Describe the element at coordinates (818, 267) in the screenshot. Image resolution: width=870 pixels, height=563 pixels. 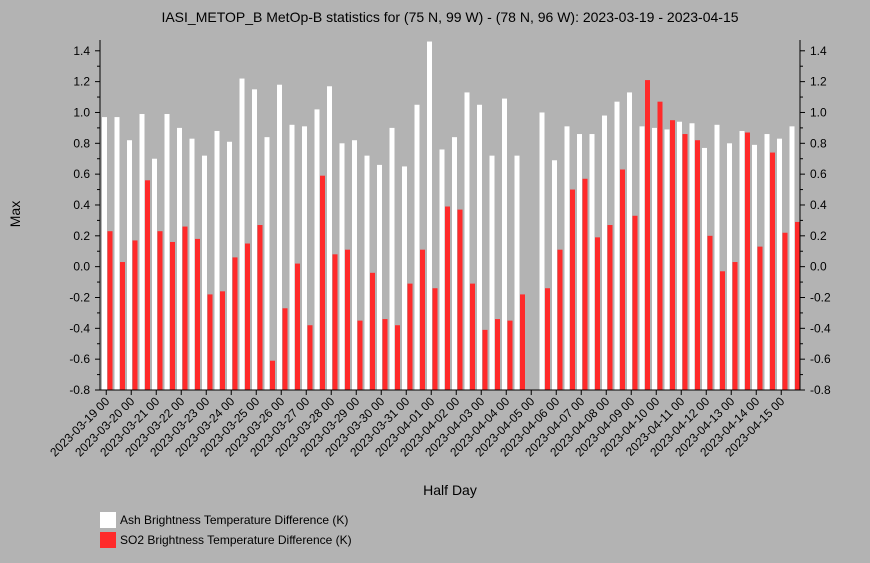
I see `y-tick-label-right: 0.0` at that location.